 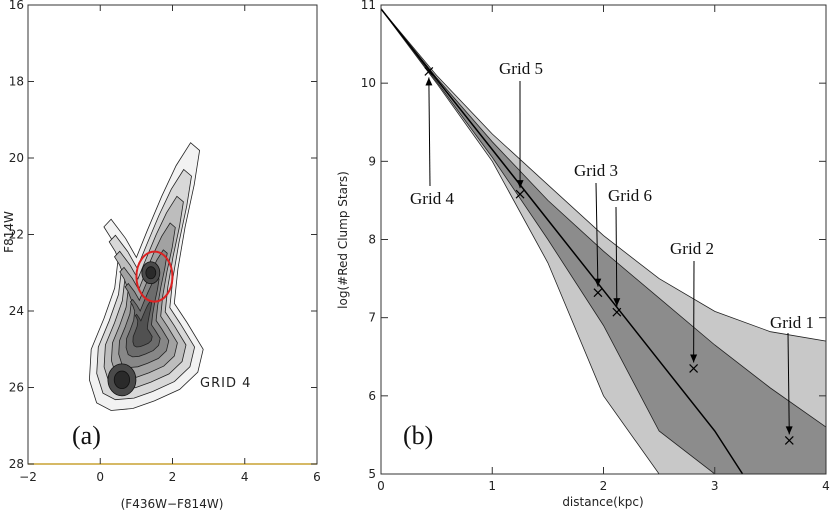 I want to click on panel-a-label: (a), so click(x=86, y=435).